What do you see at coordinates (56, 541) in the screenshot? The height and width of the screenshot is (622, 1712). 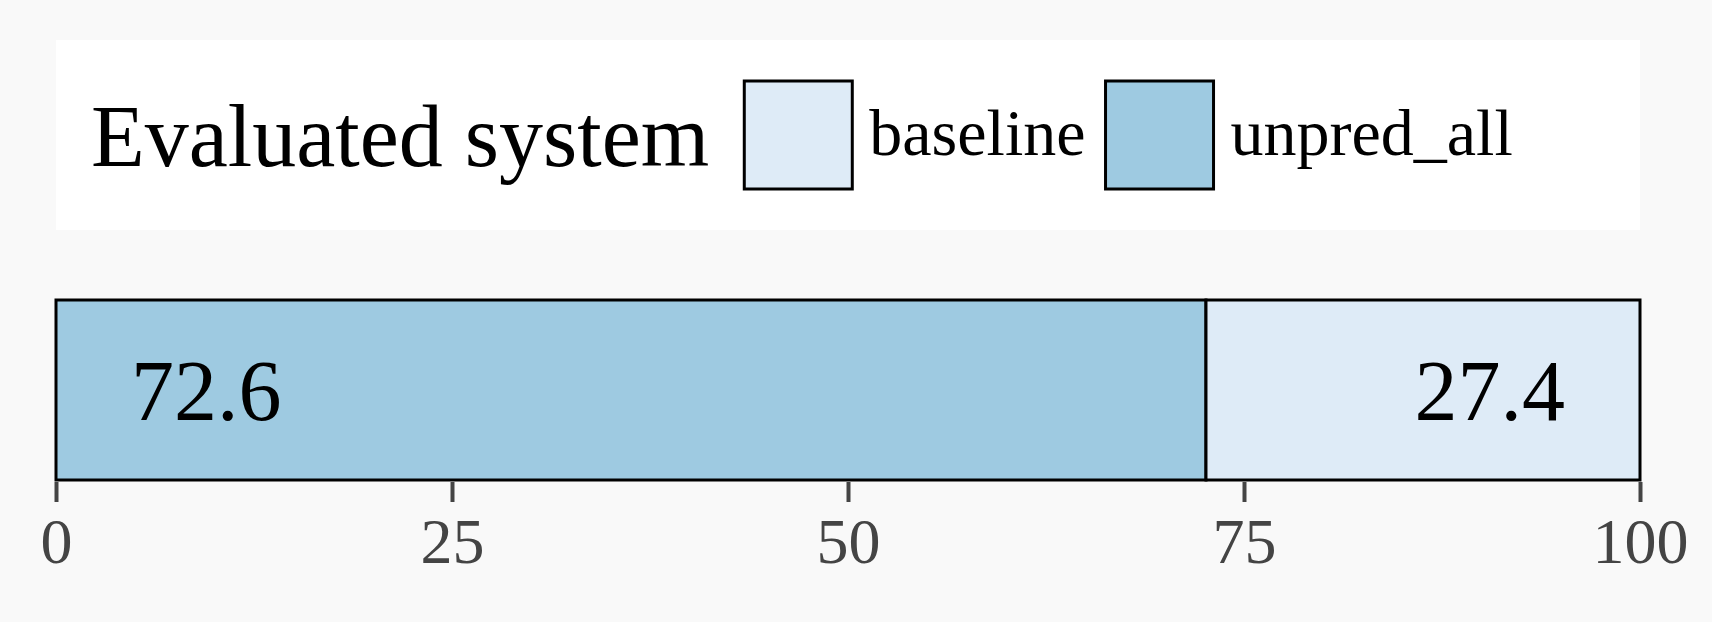 I see `x-tick-label: 0` at bounding box center [56, 541].